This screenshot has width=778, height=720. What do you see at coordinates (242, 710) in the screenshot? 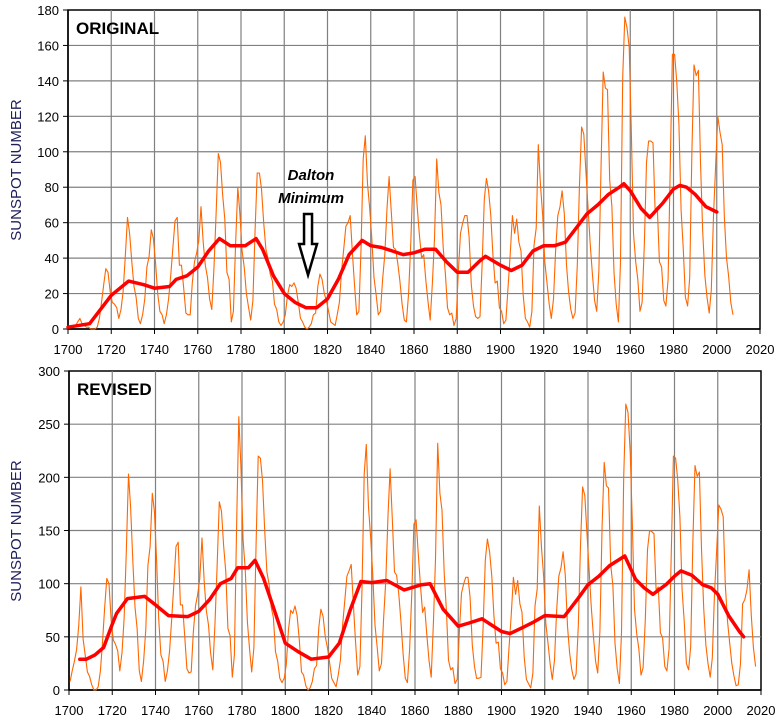
I see `revised-x-tick-label: 1780` at bounding box center [242, 710].